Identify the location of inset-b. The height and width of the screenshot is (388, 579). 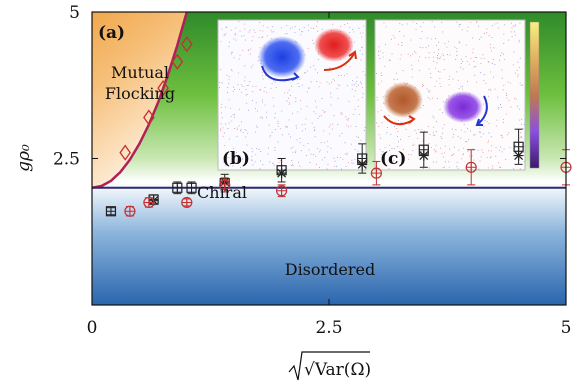
(292, 95).